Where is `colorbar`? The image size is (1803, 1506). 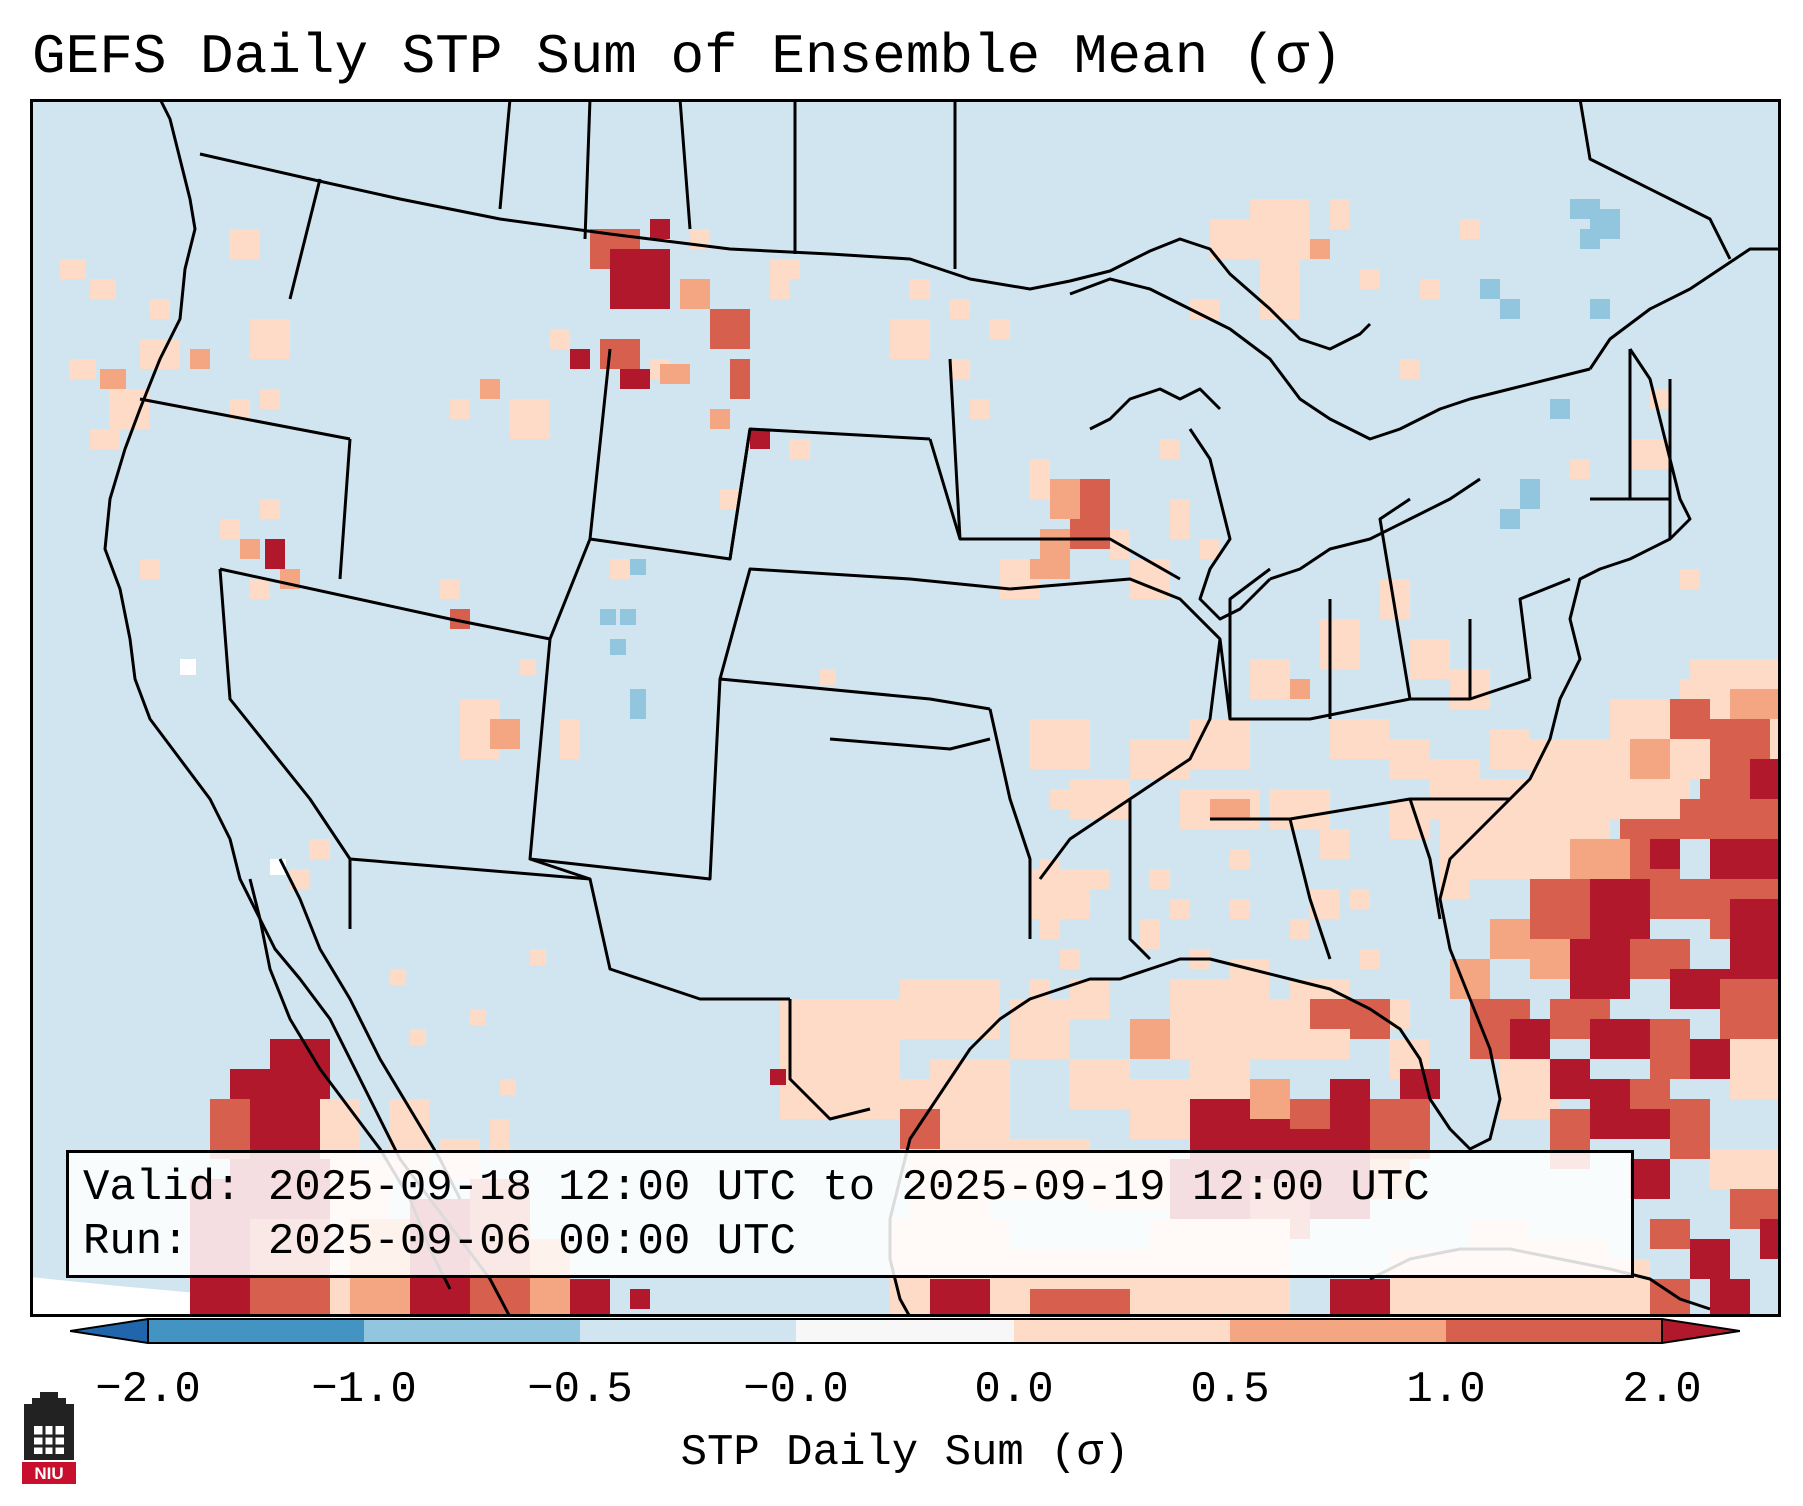 colorbar is located at coordinates (905, 1331).